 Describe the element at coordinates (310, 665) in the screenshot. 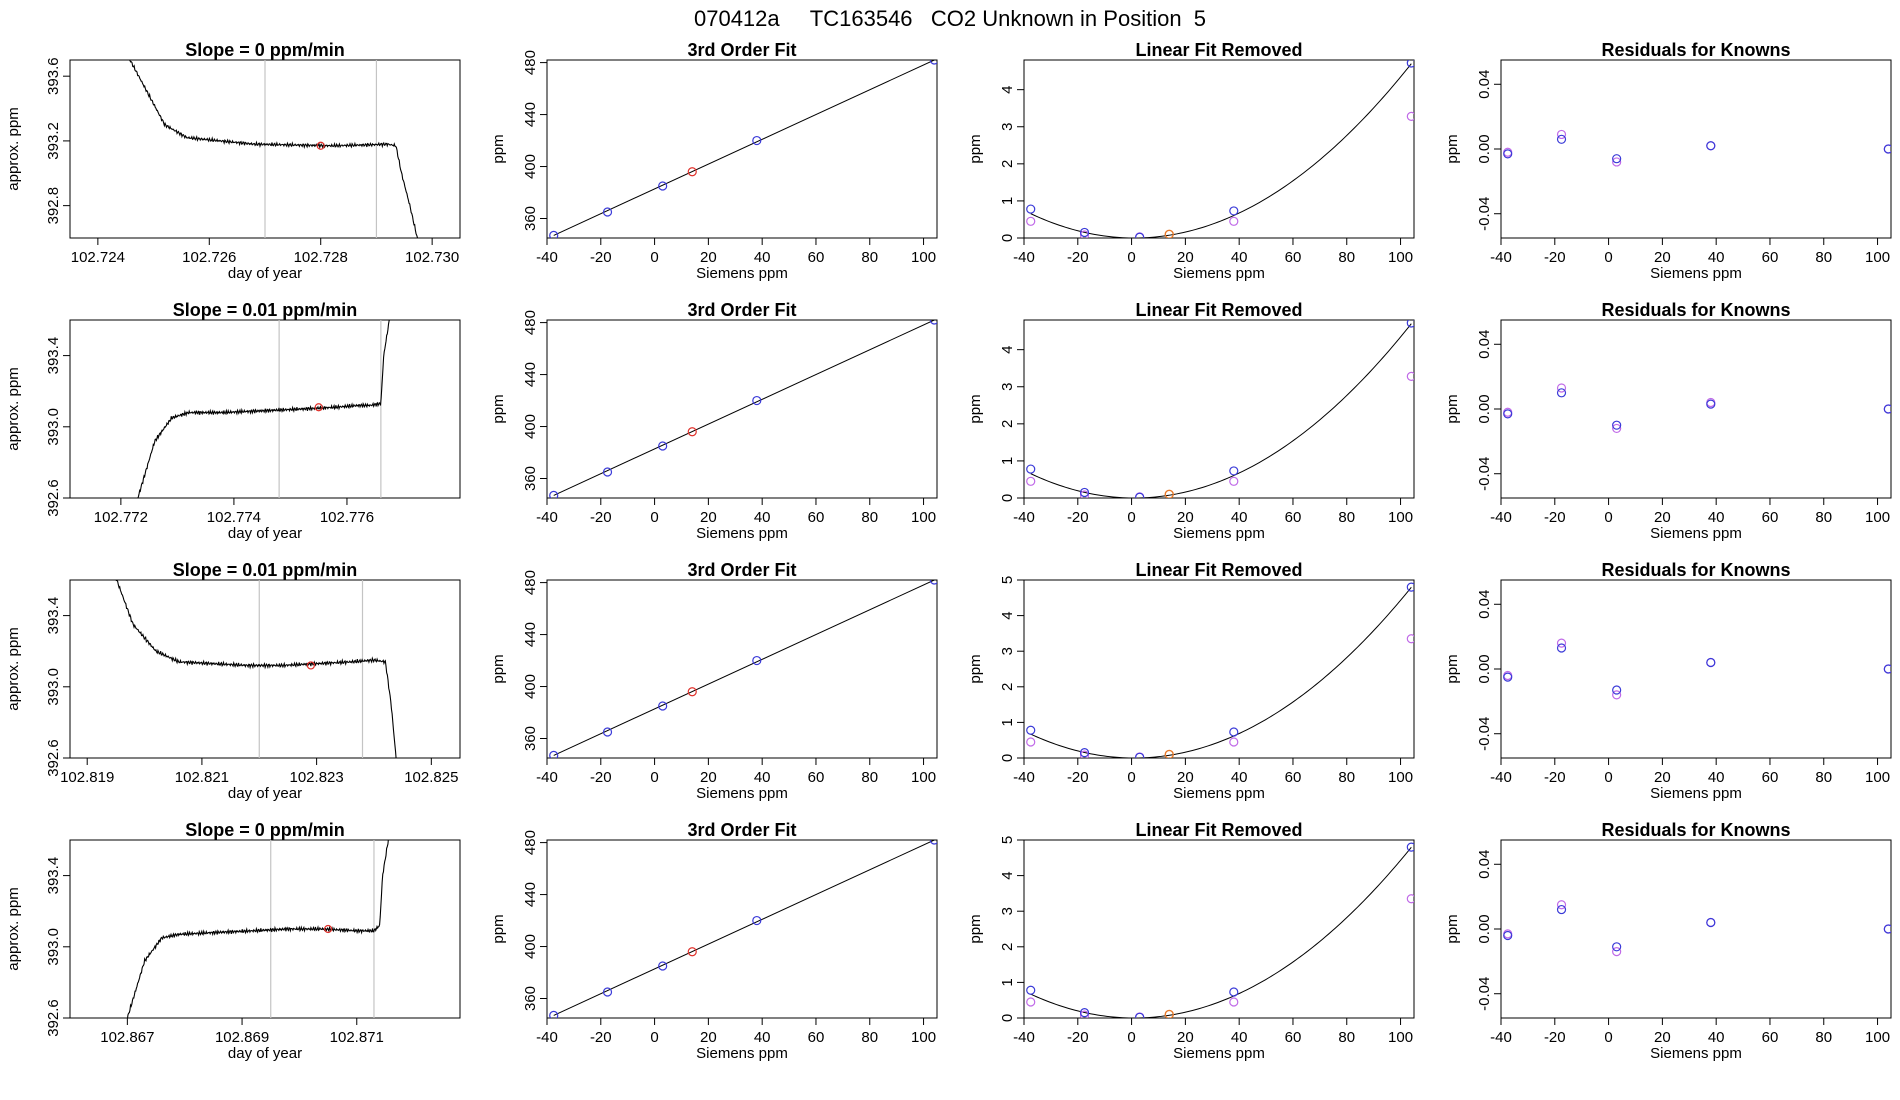

I see `mean-point` at that location.